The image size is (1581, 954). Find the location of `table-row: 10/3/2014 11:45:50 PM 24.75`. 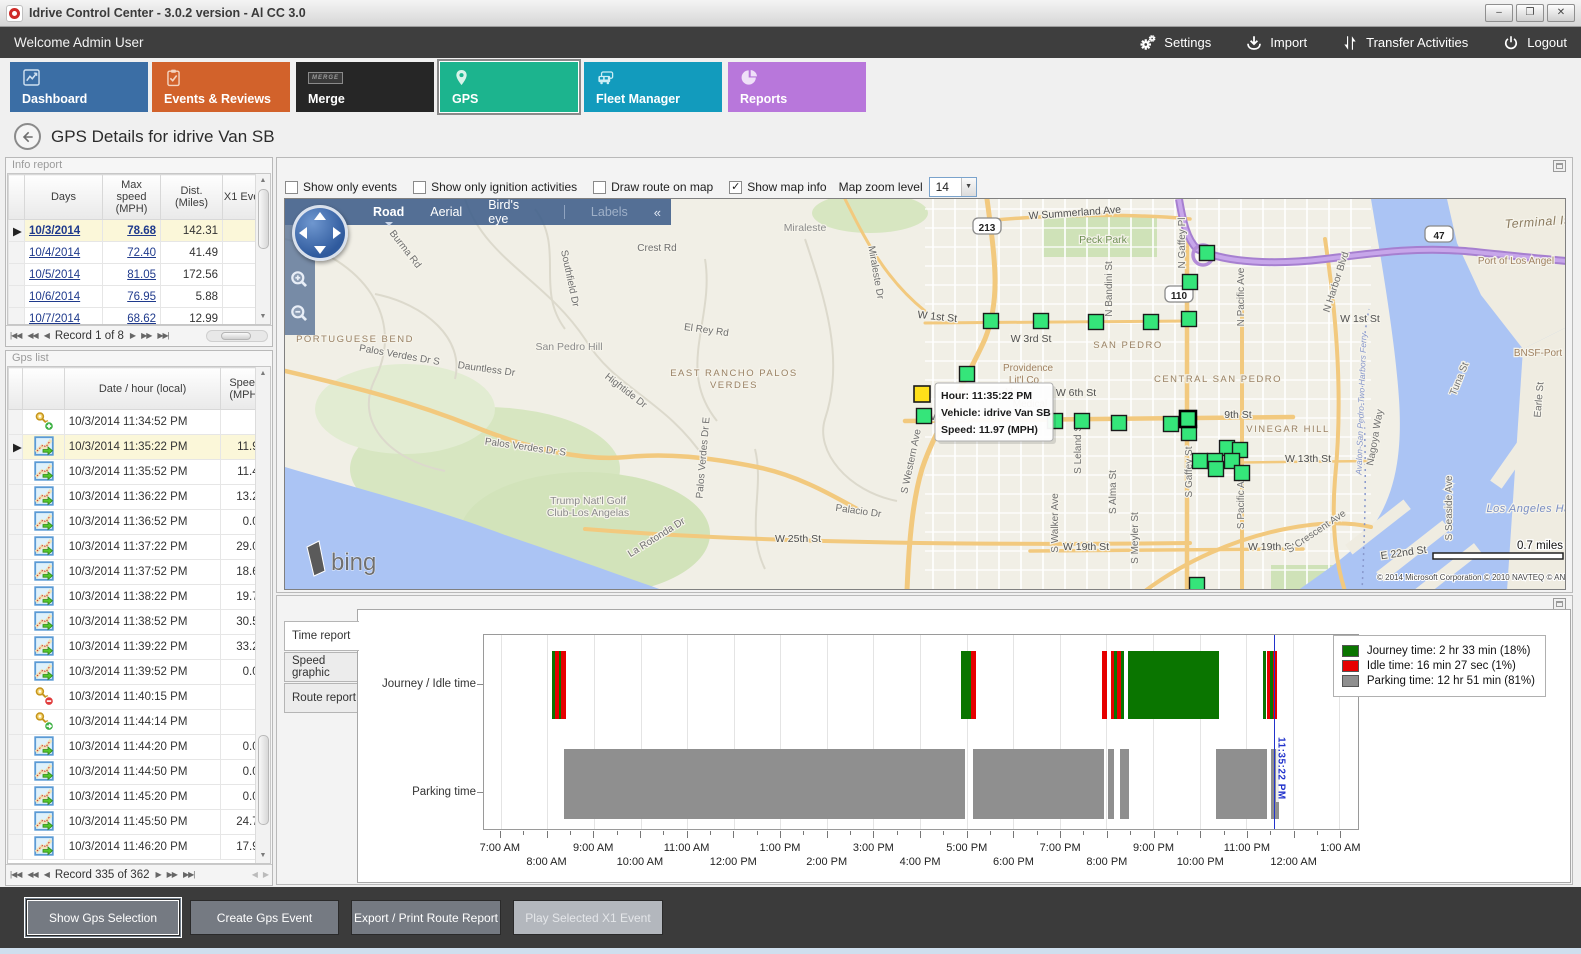

table-row: 10/3/2014 11:45:50 PM 24.75 is located at coordinates (139, 822).